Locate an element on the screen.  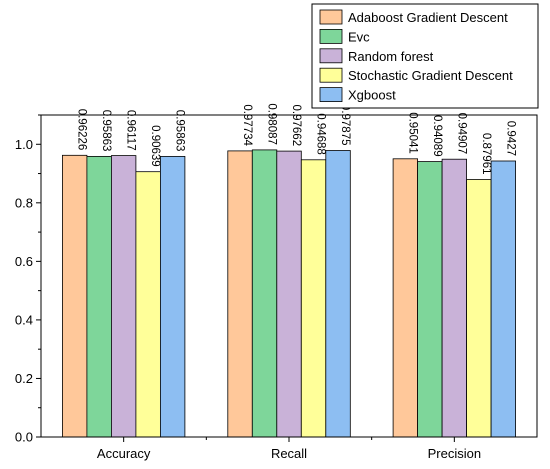
data-label: 0.97875 is located at coordinates (345, 125).